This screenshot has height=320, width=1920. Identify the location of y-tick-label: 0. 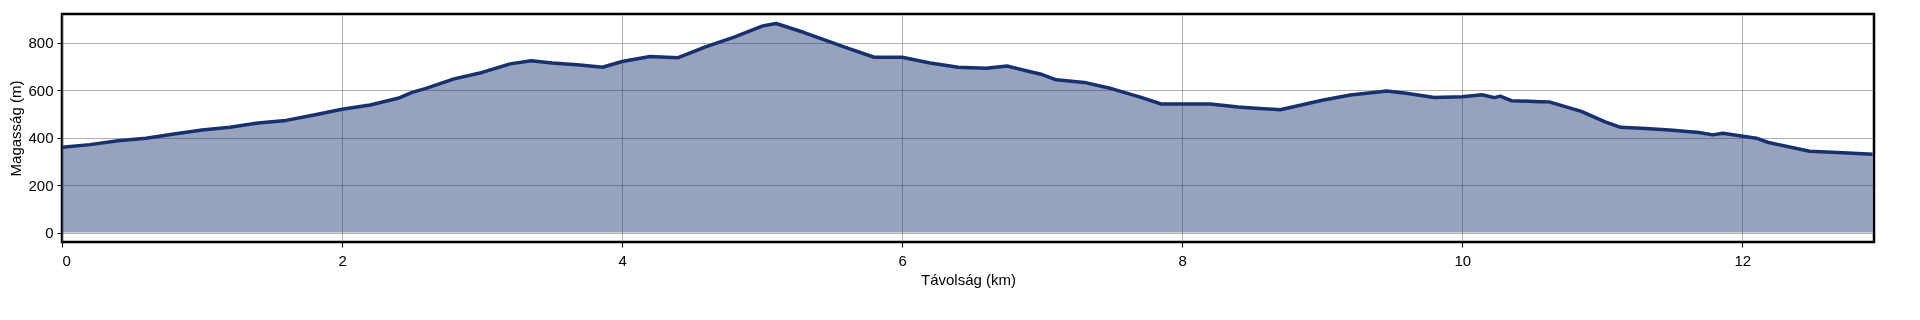
(49, 232).